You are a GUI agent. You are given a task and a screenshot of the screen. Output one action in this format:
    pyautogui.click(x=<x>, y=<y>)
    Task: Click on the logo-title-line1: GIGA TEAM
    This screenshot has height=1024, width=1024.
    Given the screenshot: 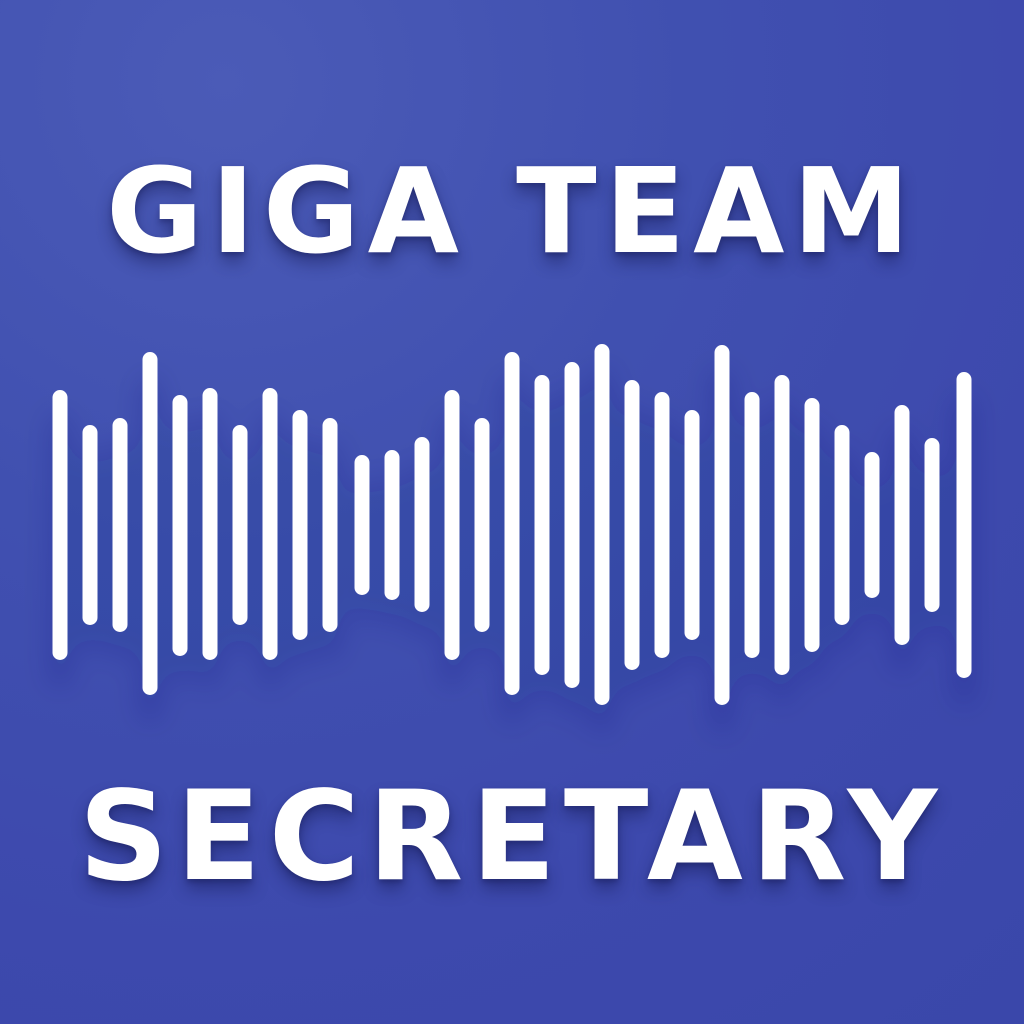 What is the action you would take?
    pyautogui.click(x=512, y=211)
    